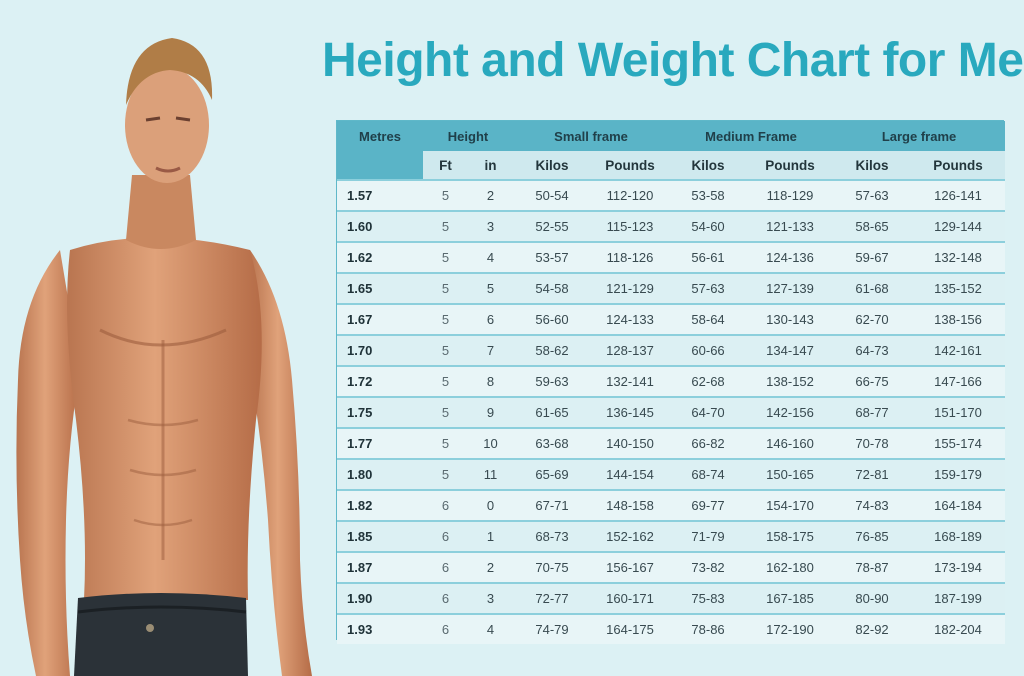 The height and width of the screenshot is (676, 1024). Describe the element at coordinates (491, 505) in the screenshot. I see `in-cell: 0` at that location.